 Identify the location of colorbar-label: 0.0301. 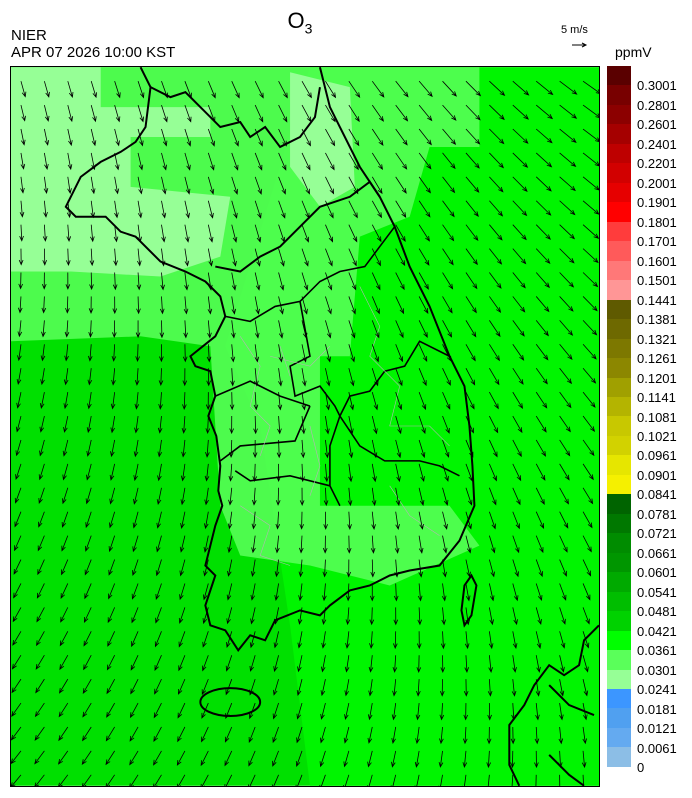
(657, 670).